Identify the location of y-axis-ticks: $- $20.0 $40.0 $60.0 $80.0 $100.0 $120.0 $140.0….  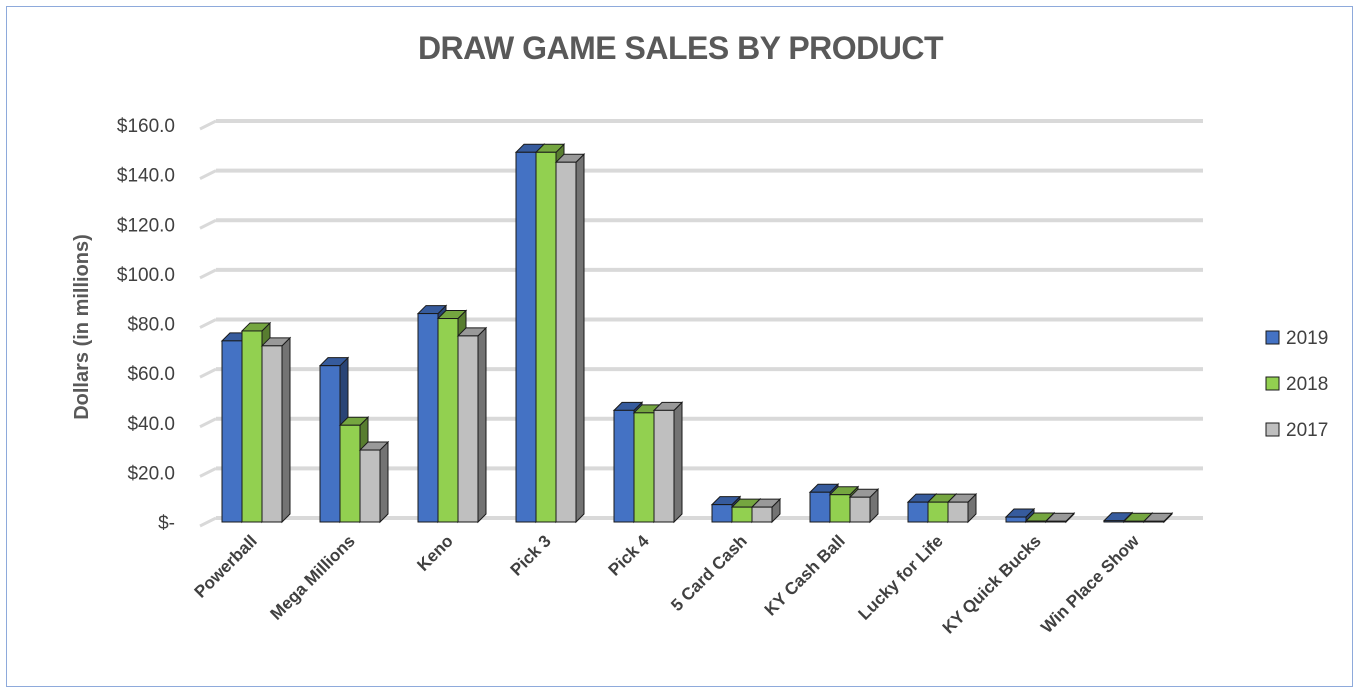
(146, 325).